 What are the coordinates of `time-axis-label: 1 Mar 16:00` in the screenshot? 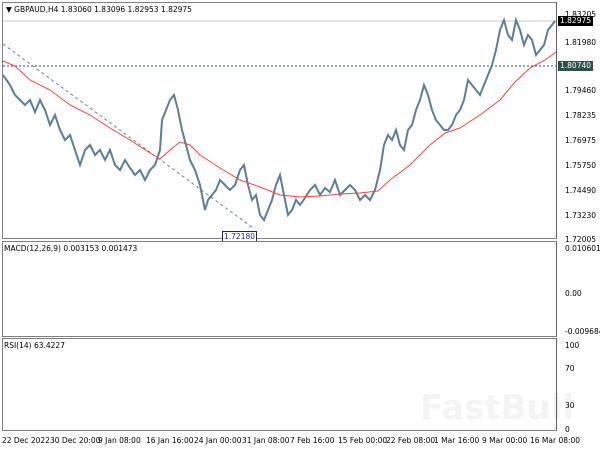 It's located at (457, 440).